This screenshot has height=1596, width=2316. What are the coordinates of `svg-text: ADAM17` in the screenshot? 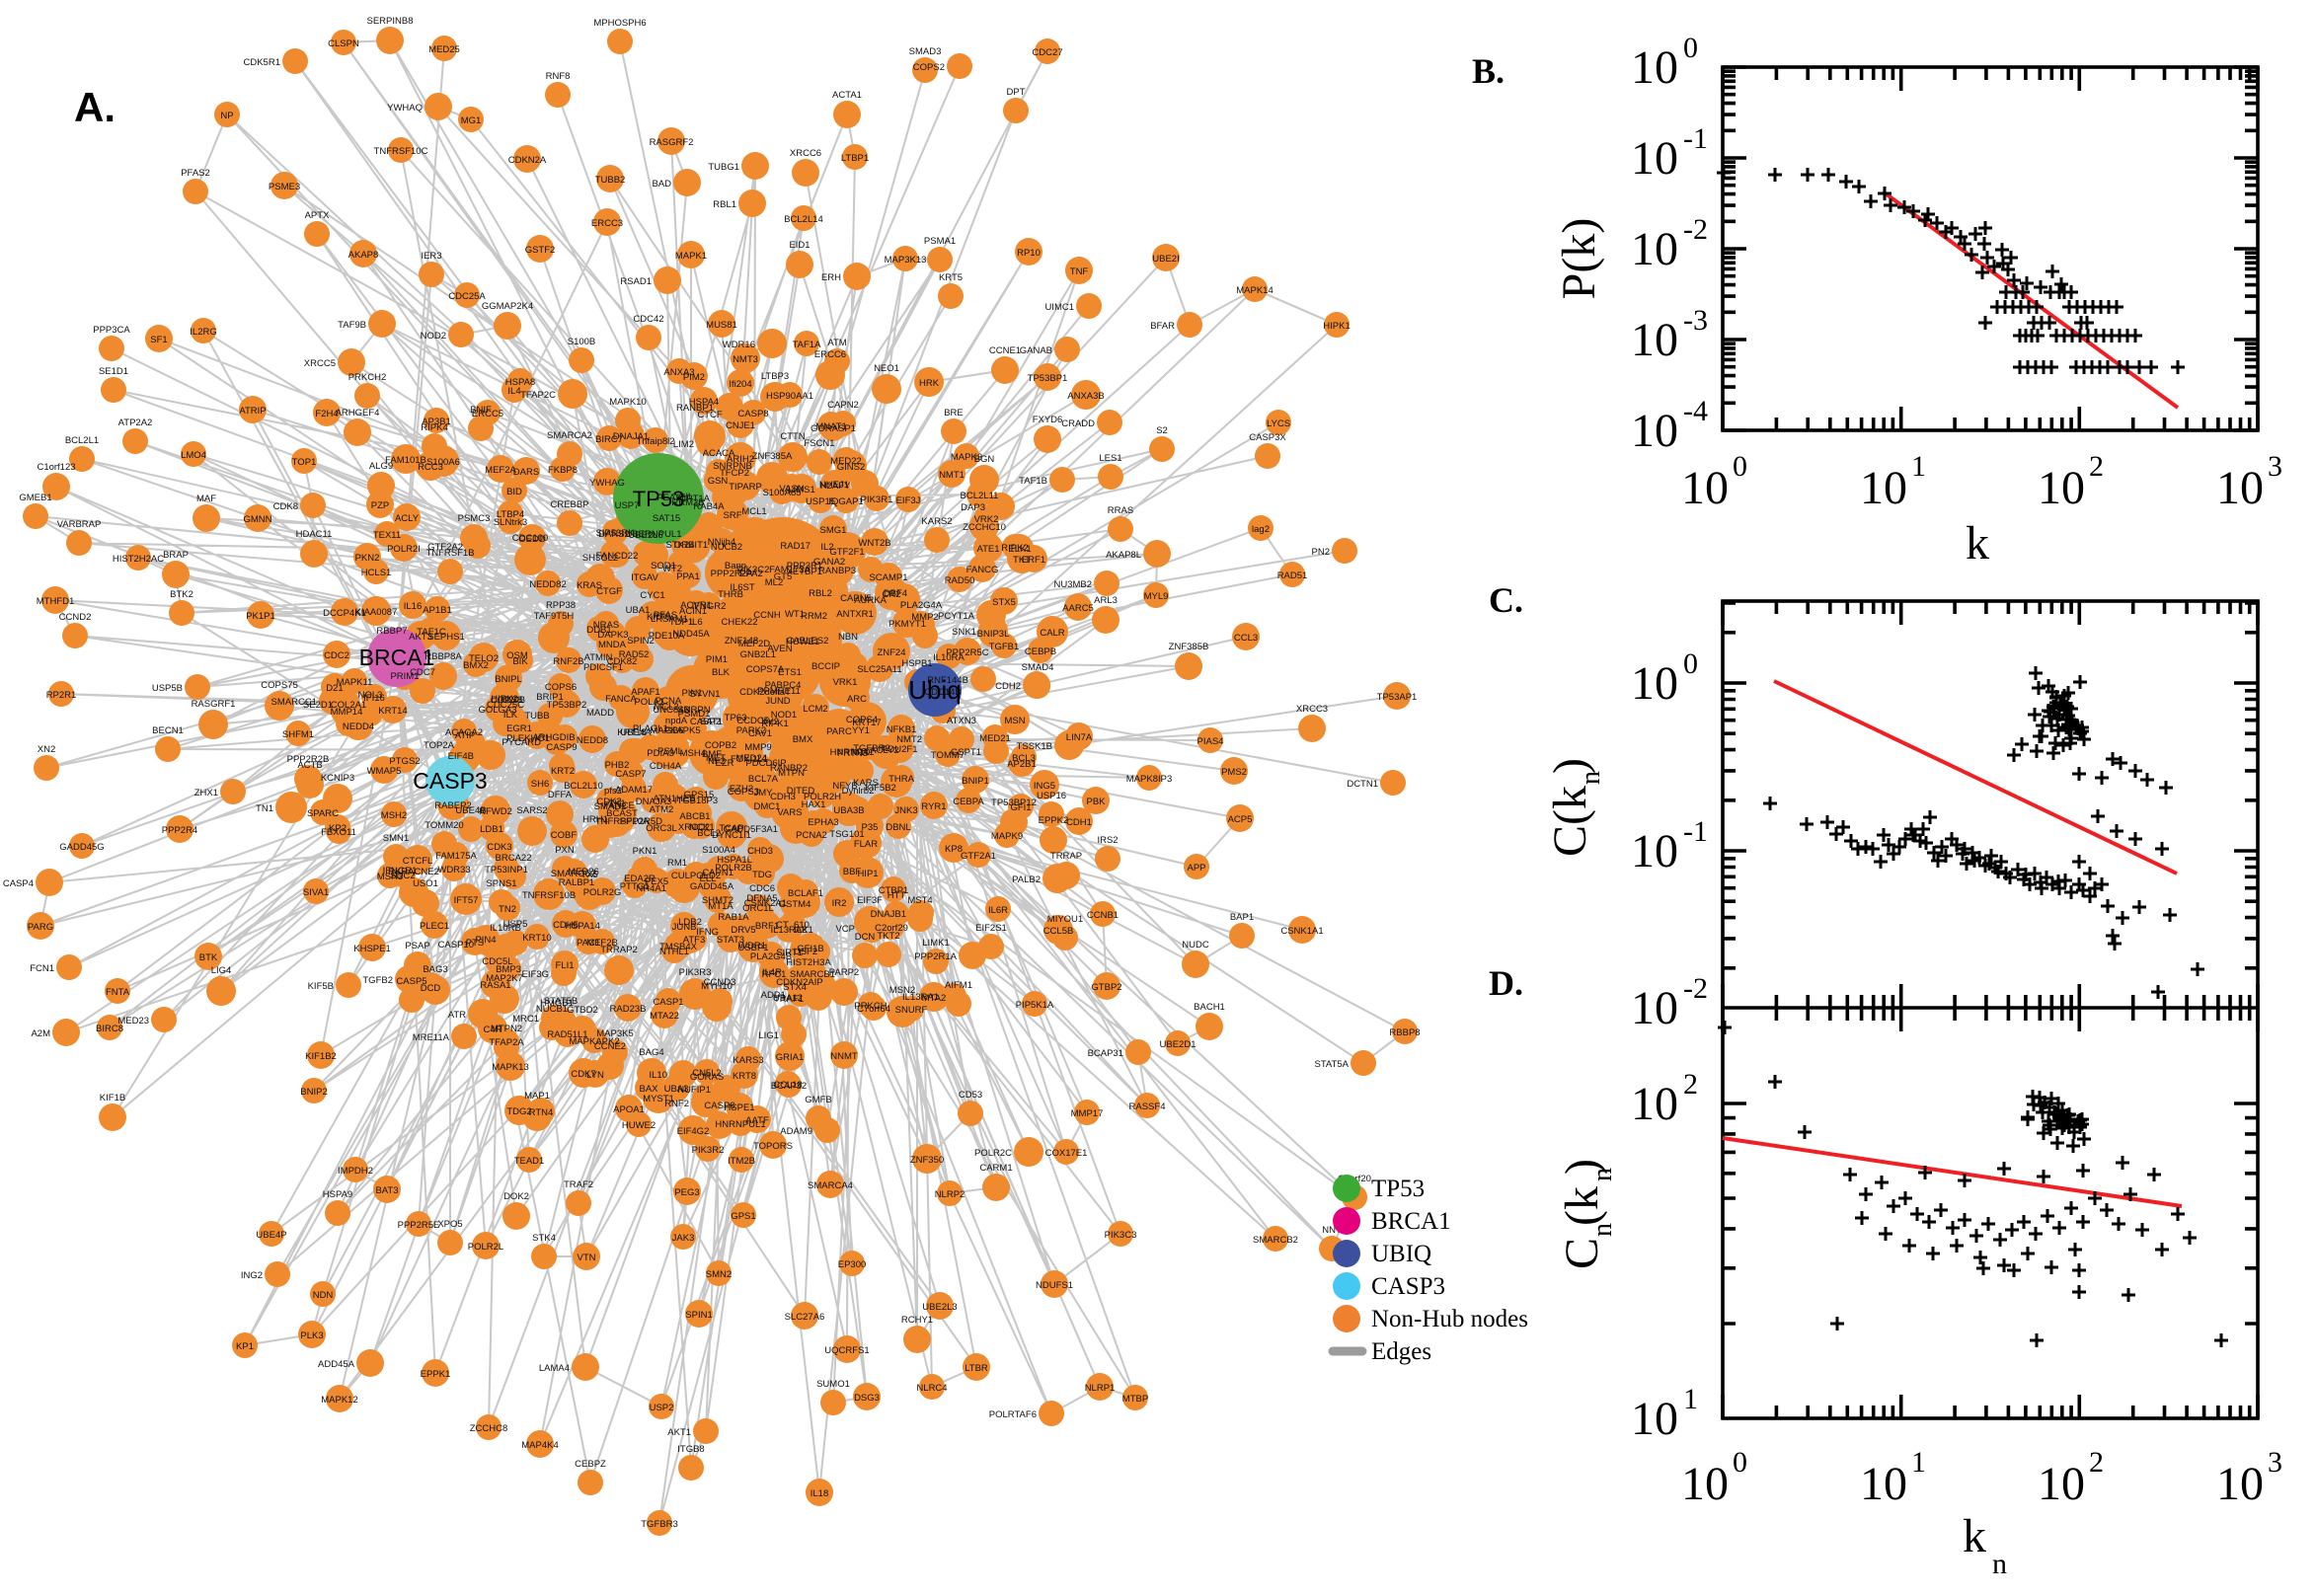 It's located at (634, 790).